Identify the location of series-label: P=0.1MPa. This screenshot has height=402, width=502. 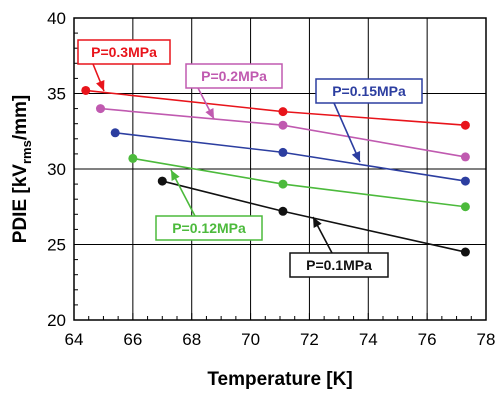
(339, 265).